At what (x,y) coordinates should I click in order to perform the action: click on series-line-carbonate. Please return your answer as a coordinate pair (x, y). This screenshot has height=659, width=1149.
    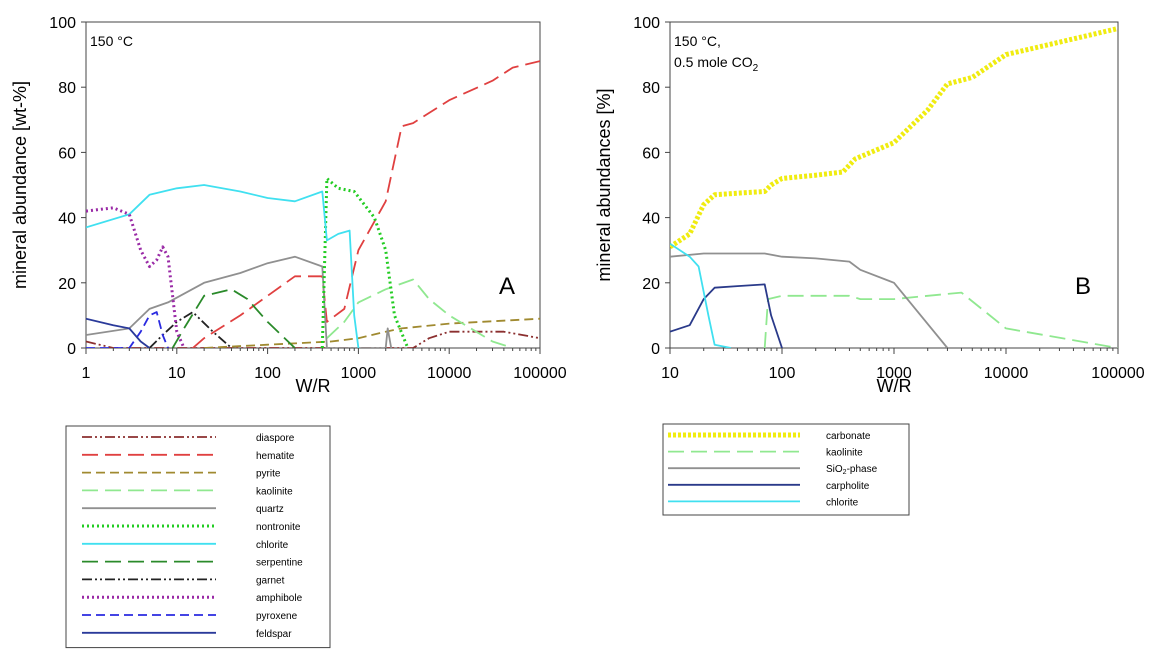
    Looking at the image, I should click on (894, 137).